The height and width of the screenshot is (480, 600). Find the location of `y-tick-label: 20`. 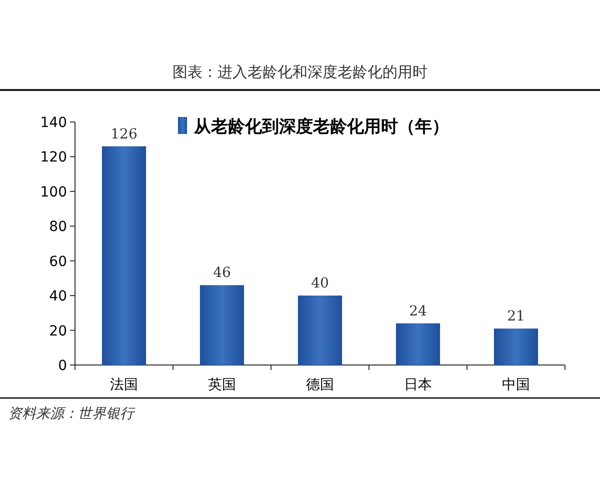

y-tick-label: 20 is located at coordinates (58, 331).